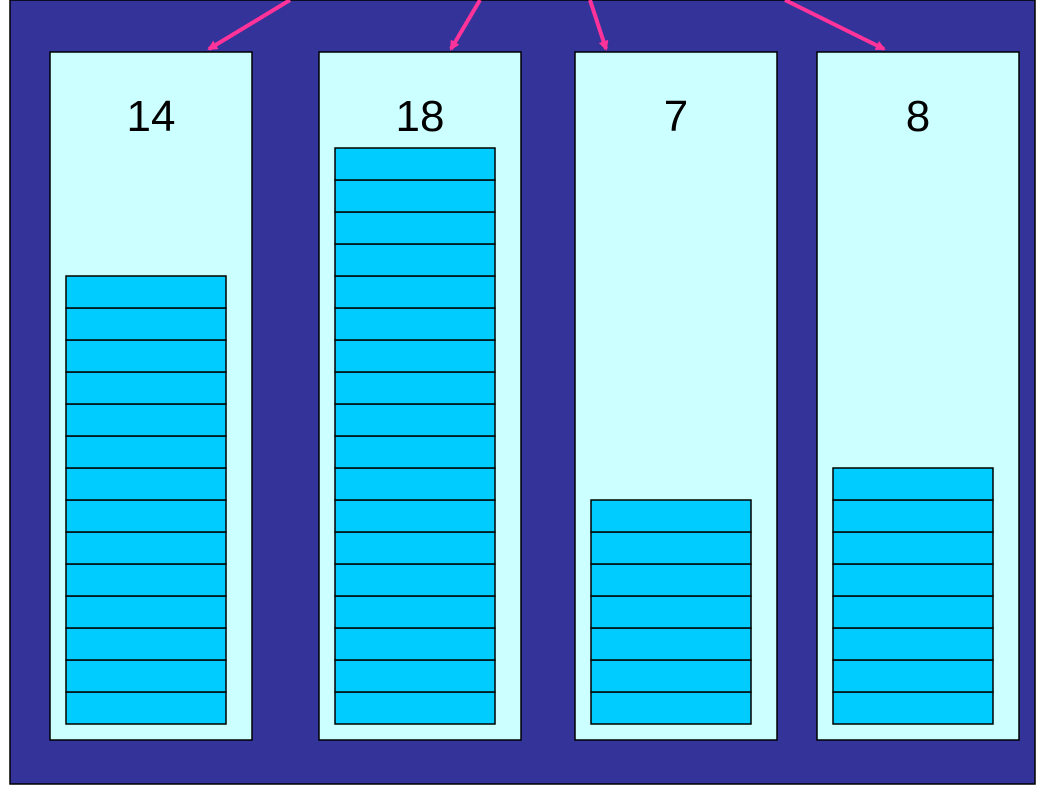  Describe the element at coordinates (151, 116) in the screenshot. I see `stack-count-label: 14` at that location.